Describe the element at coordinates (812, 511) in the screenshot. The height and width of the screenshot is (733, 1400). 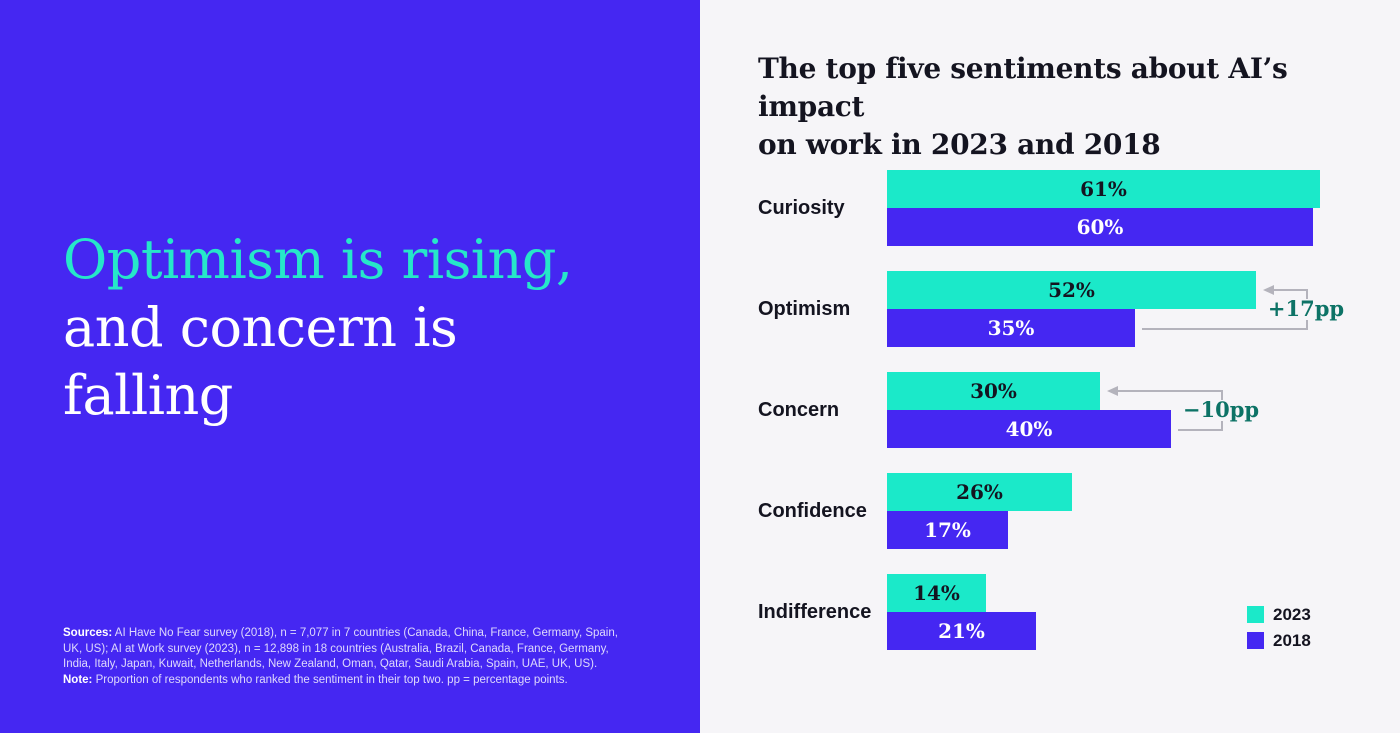
I see `category-label: Confidence` at that location.